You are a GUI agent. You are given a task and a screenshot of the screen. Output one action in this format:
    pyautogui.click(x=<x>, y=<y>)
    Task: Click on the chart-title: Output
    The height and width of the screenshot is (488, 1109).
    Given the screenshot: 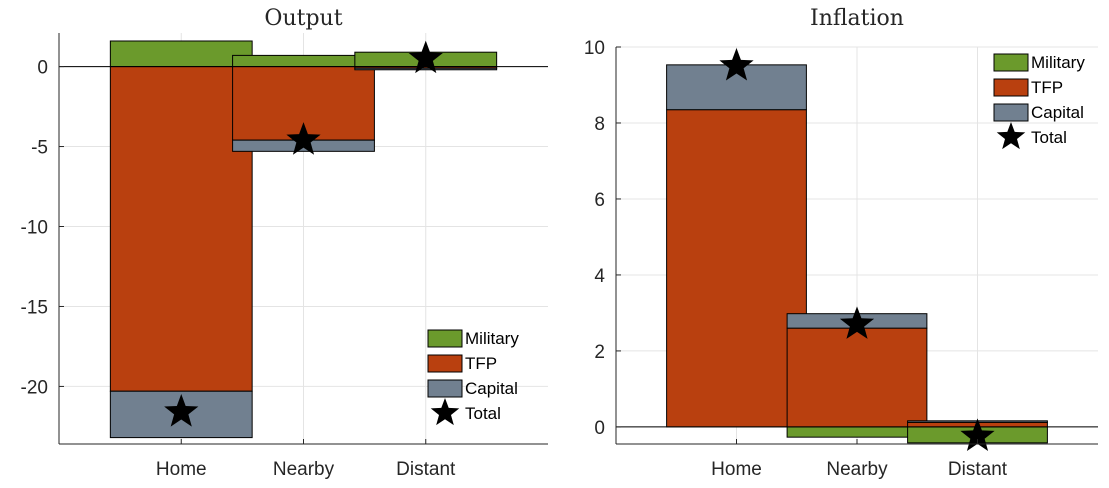 What is the action you would take?
    pyautogui.click(x=303, y=18)
    